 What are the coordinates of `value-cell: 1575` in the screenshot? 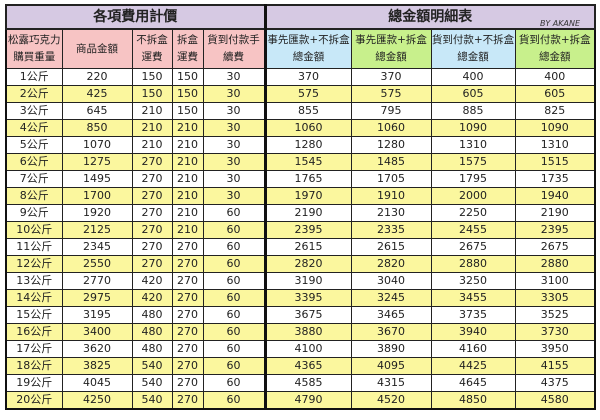 It's located at (473, 162).